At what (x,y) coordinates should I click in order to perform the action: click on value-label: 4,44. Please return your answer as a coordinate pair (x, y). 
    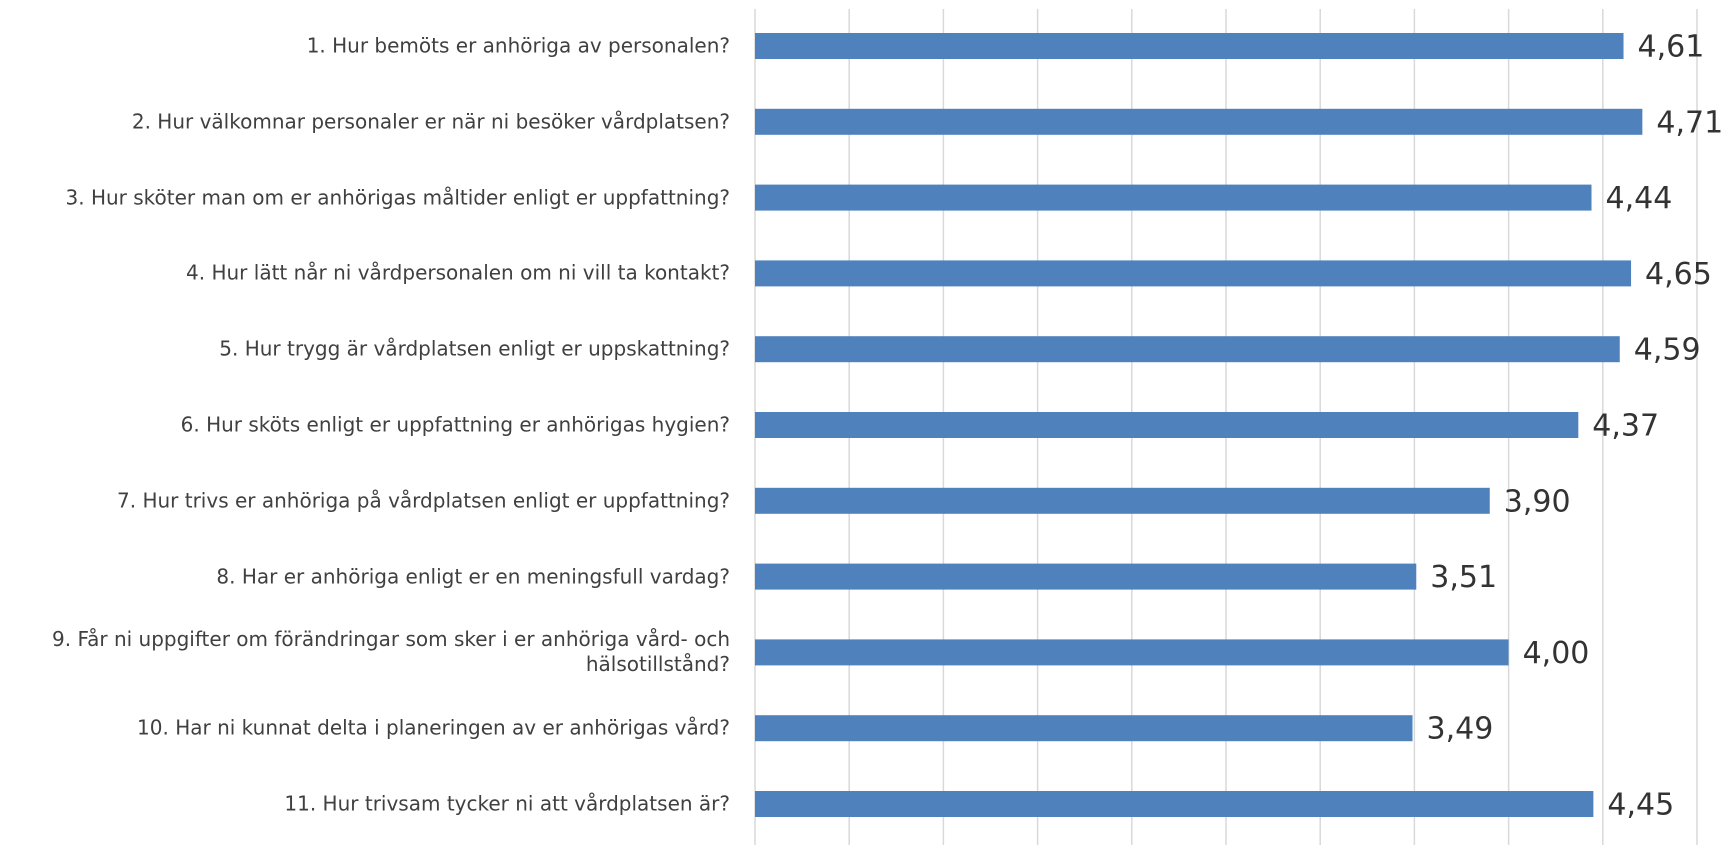
    Looking at the image, I should click on (1638, 198).